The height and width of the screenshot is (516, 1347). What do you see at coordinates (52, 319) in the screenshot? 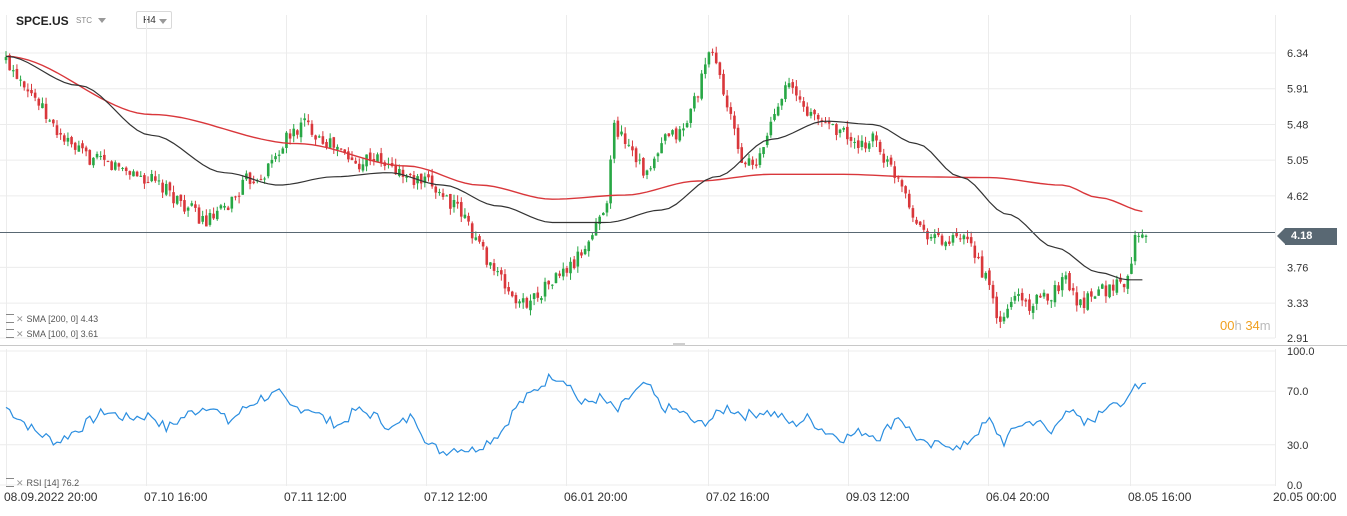
I see `legend-sma-200: ✕ SMA [200, 0] 4.43` at bounding box center [52, 319].